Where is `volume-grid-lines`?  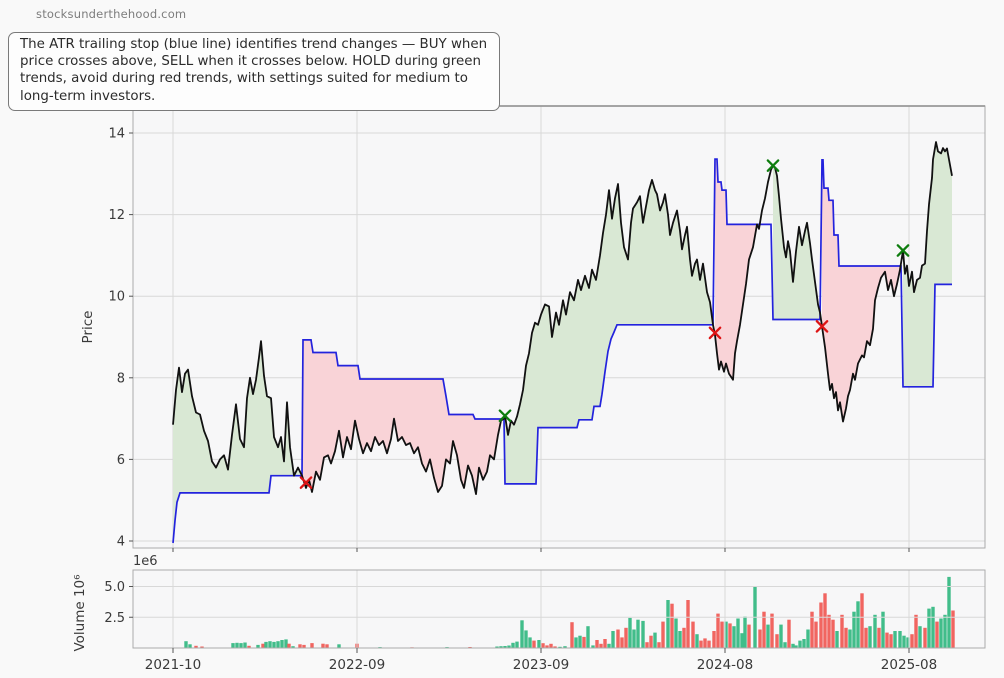 volume-grid-lines is located at coordinates (559, 609).